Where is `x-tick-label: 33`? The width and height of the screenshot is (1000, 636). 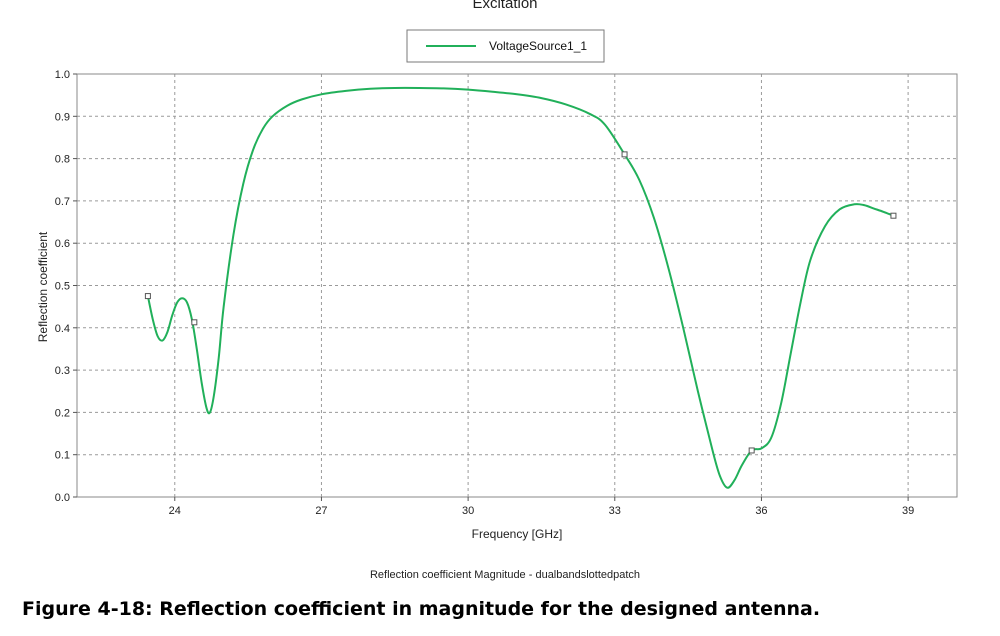 x-tick-label: 33 is located at coordinates (615, 511).